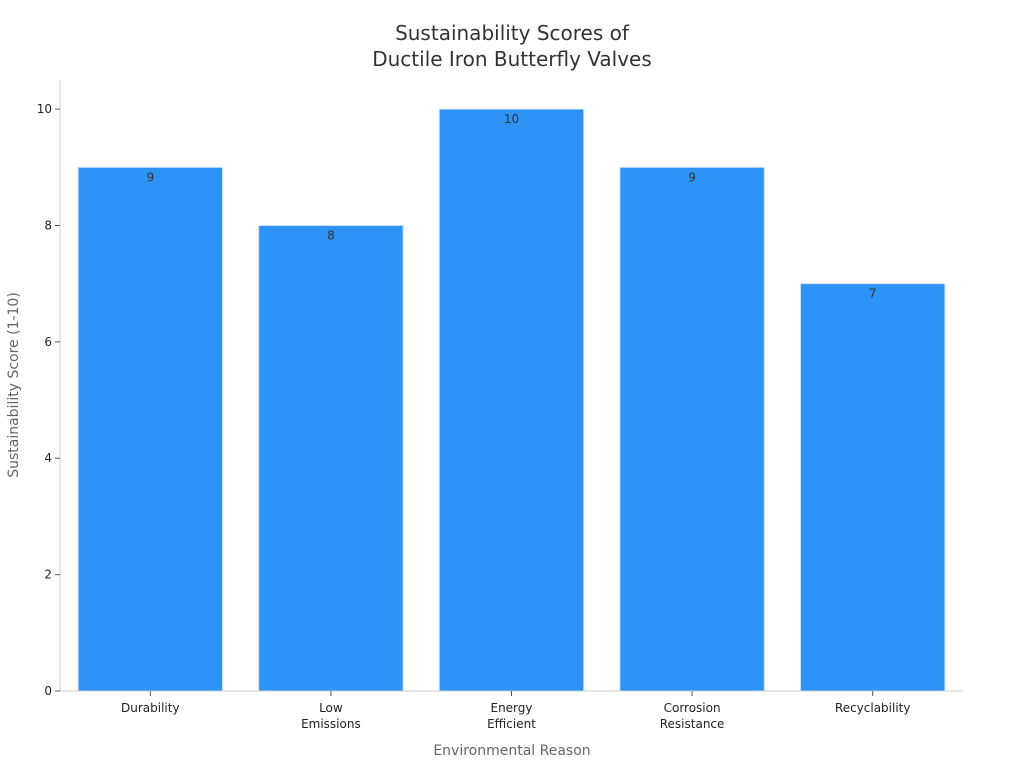 The width and height of the screenshot is (1024, 768). What do you see at coordinates (692, 177) in the screenshot?
I see `data-label-4: 9` at bounding box center [692, 177].